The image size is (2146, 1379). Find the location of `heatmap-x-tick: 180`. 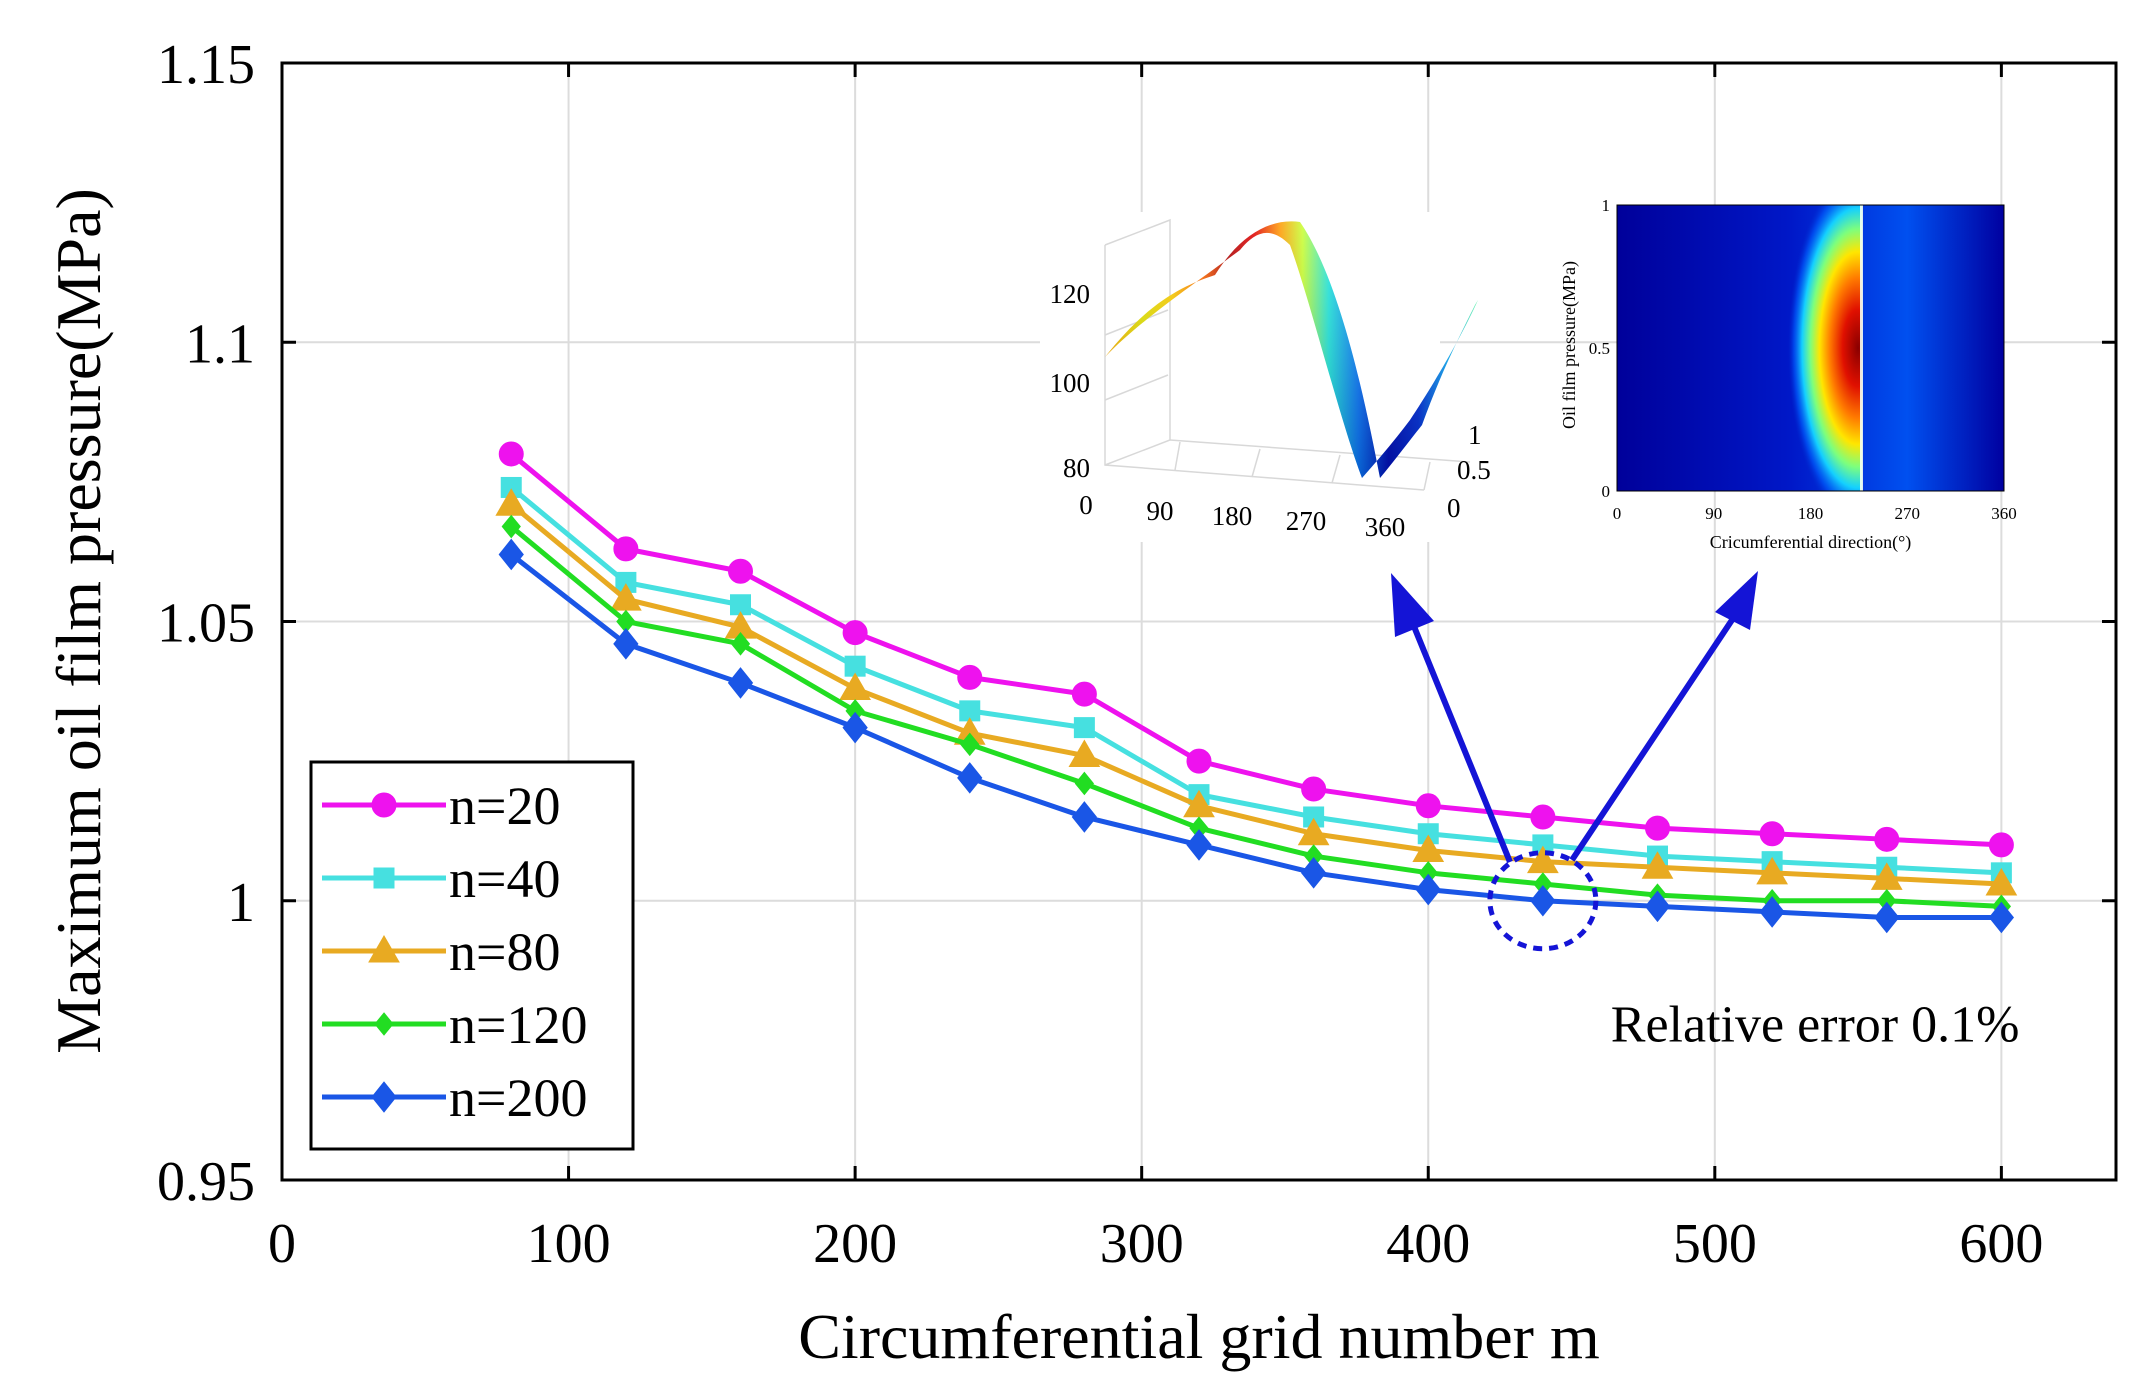

heatmap-x-tick: 180 is located at coordinates (1811, 513).